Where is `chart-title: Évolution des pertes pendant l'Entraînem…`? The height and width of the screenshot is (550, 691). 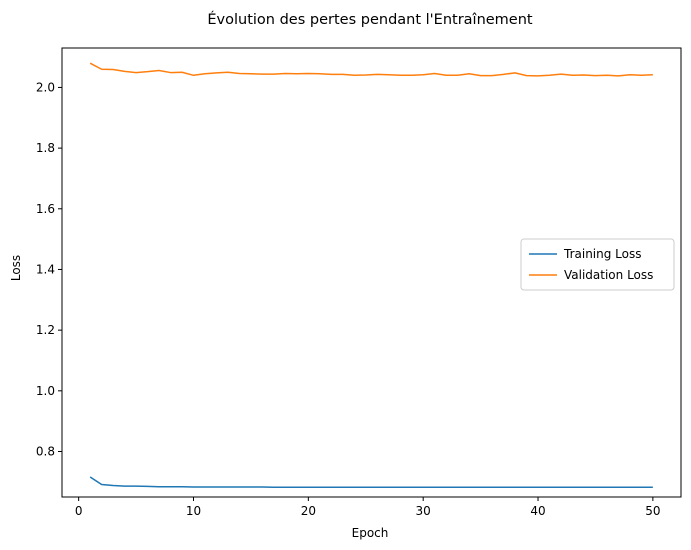
chart-title: Évolution des pertes pendant l'Entraînem… is located at coordinates (370, 19).